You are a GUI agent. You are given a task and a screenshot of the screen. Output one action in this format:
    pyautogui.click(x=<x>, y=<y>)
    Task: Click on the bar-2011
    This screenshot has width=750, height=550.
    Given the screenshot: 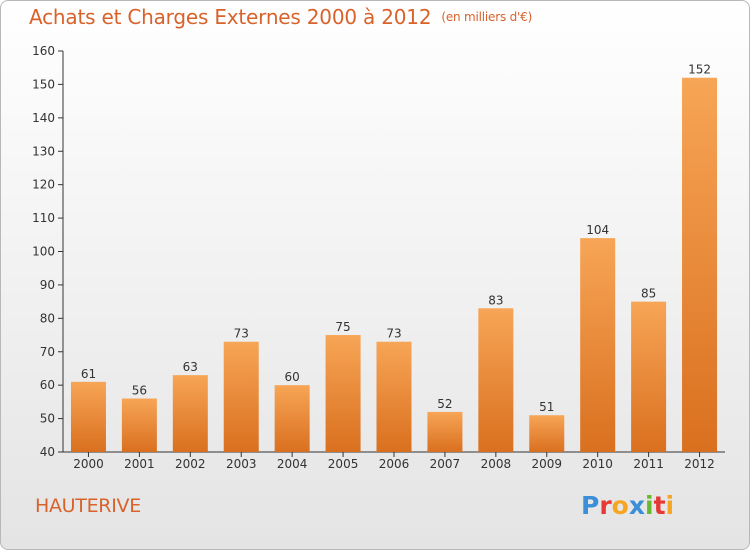 What is the action you would take?
    pyautogui.click(x=649, y=376)
    